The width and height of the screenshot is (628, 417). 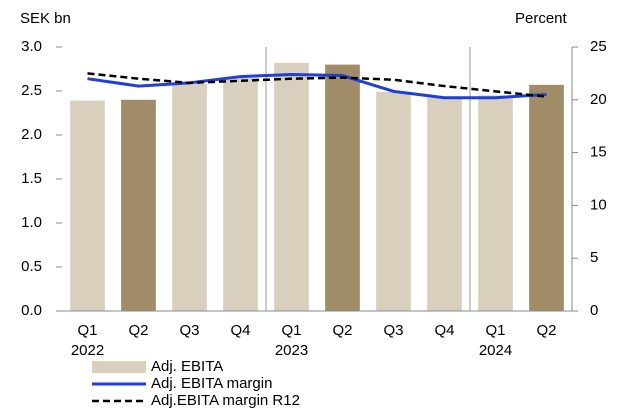 What do you see at coordinates (211, 383) in the screenshot?
I see `legend-label: Adj. EBITA margin` at bounding box center [211, 383].